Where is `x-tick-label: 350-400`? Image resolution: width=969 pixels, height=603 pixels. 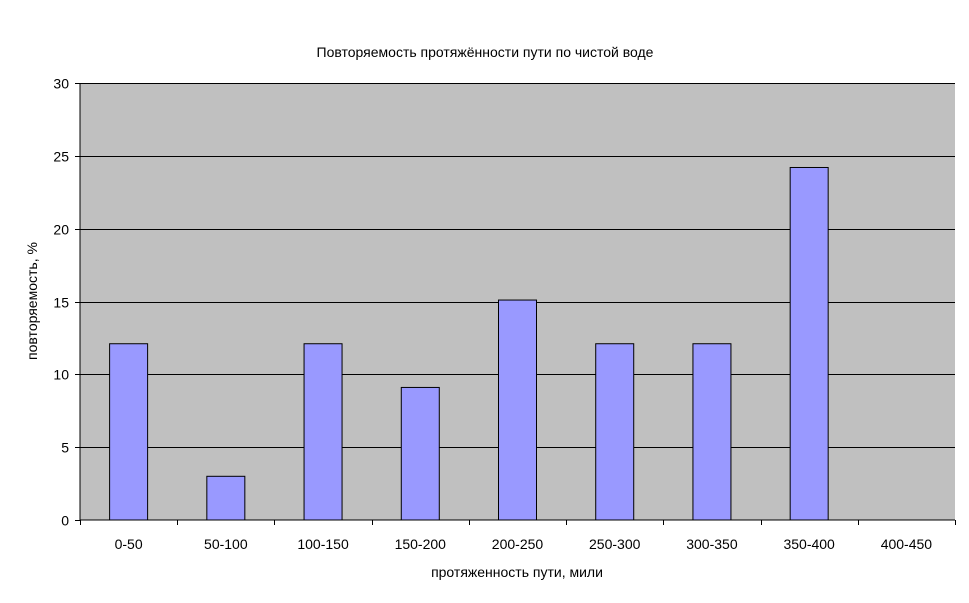 x-tick-label: 350-400 is located at coordinates (809, 544).